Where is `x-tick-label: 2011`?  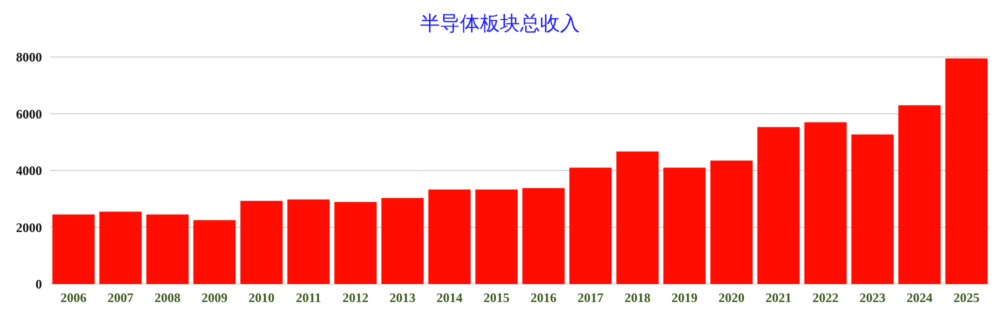
x-tick-label: 2011 is located at coordinates (309, 297).